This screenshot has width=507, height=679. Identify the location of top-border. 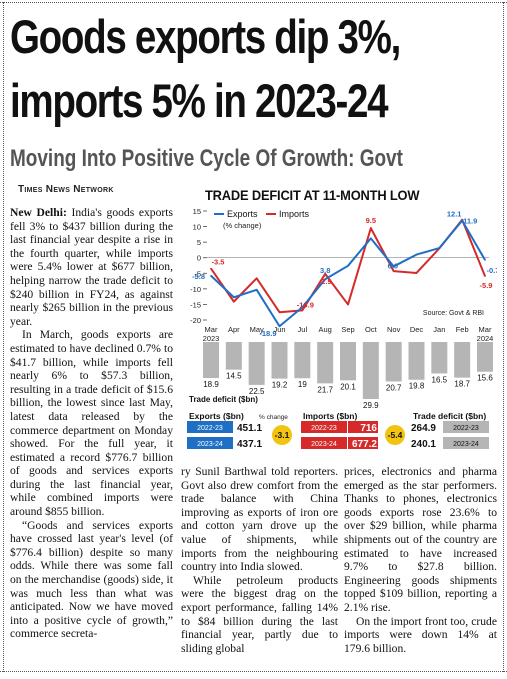
(253, 2).